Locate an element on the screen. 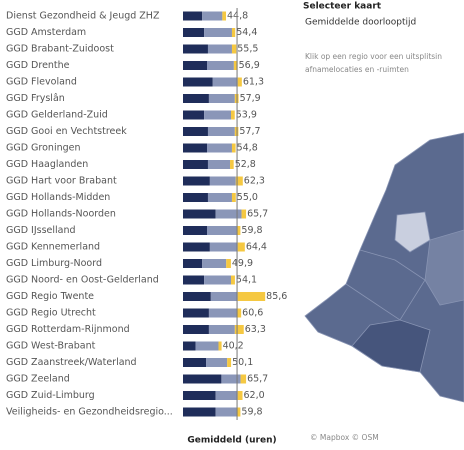 Image resolution: width=464 pixels, height=450 pixels. category-label: GGD Brabant-Zuidoost is located at coordinates (60, 49).